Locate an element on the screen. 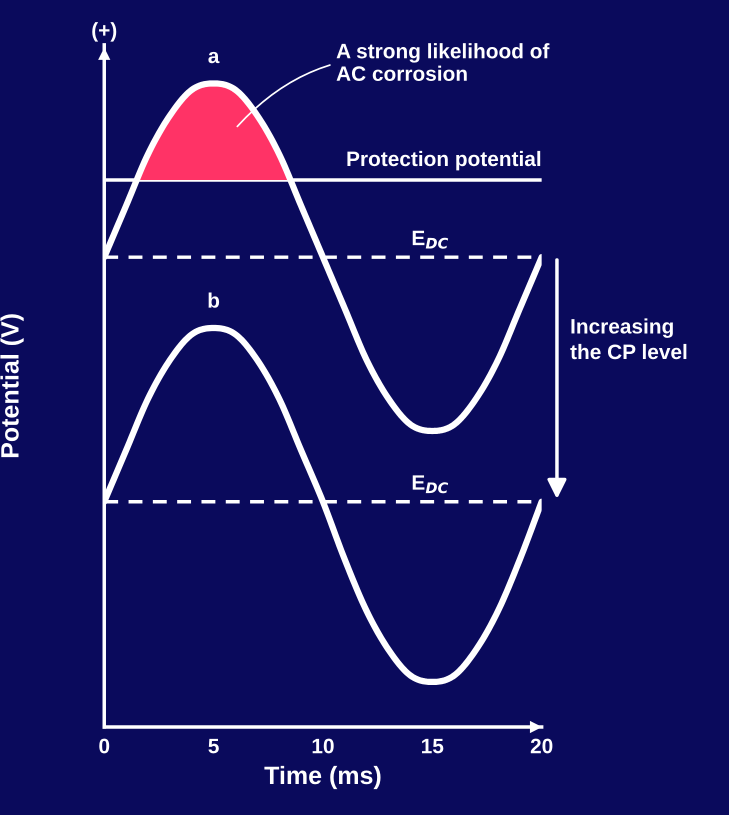 This screenshot has height=815, width=729. text: A strong likelihood of AC corrosion is located at coordinates (443, 62).